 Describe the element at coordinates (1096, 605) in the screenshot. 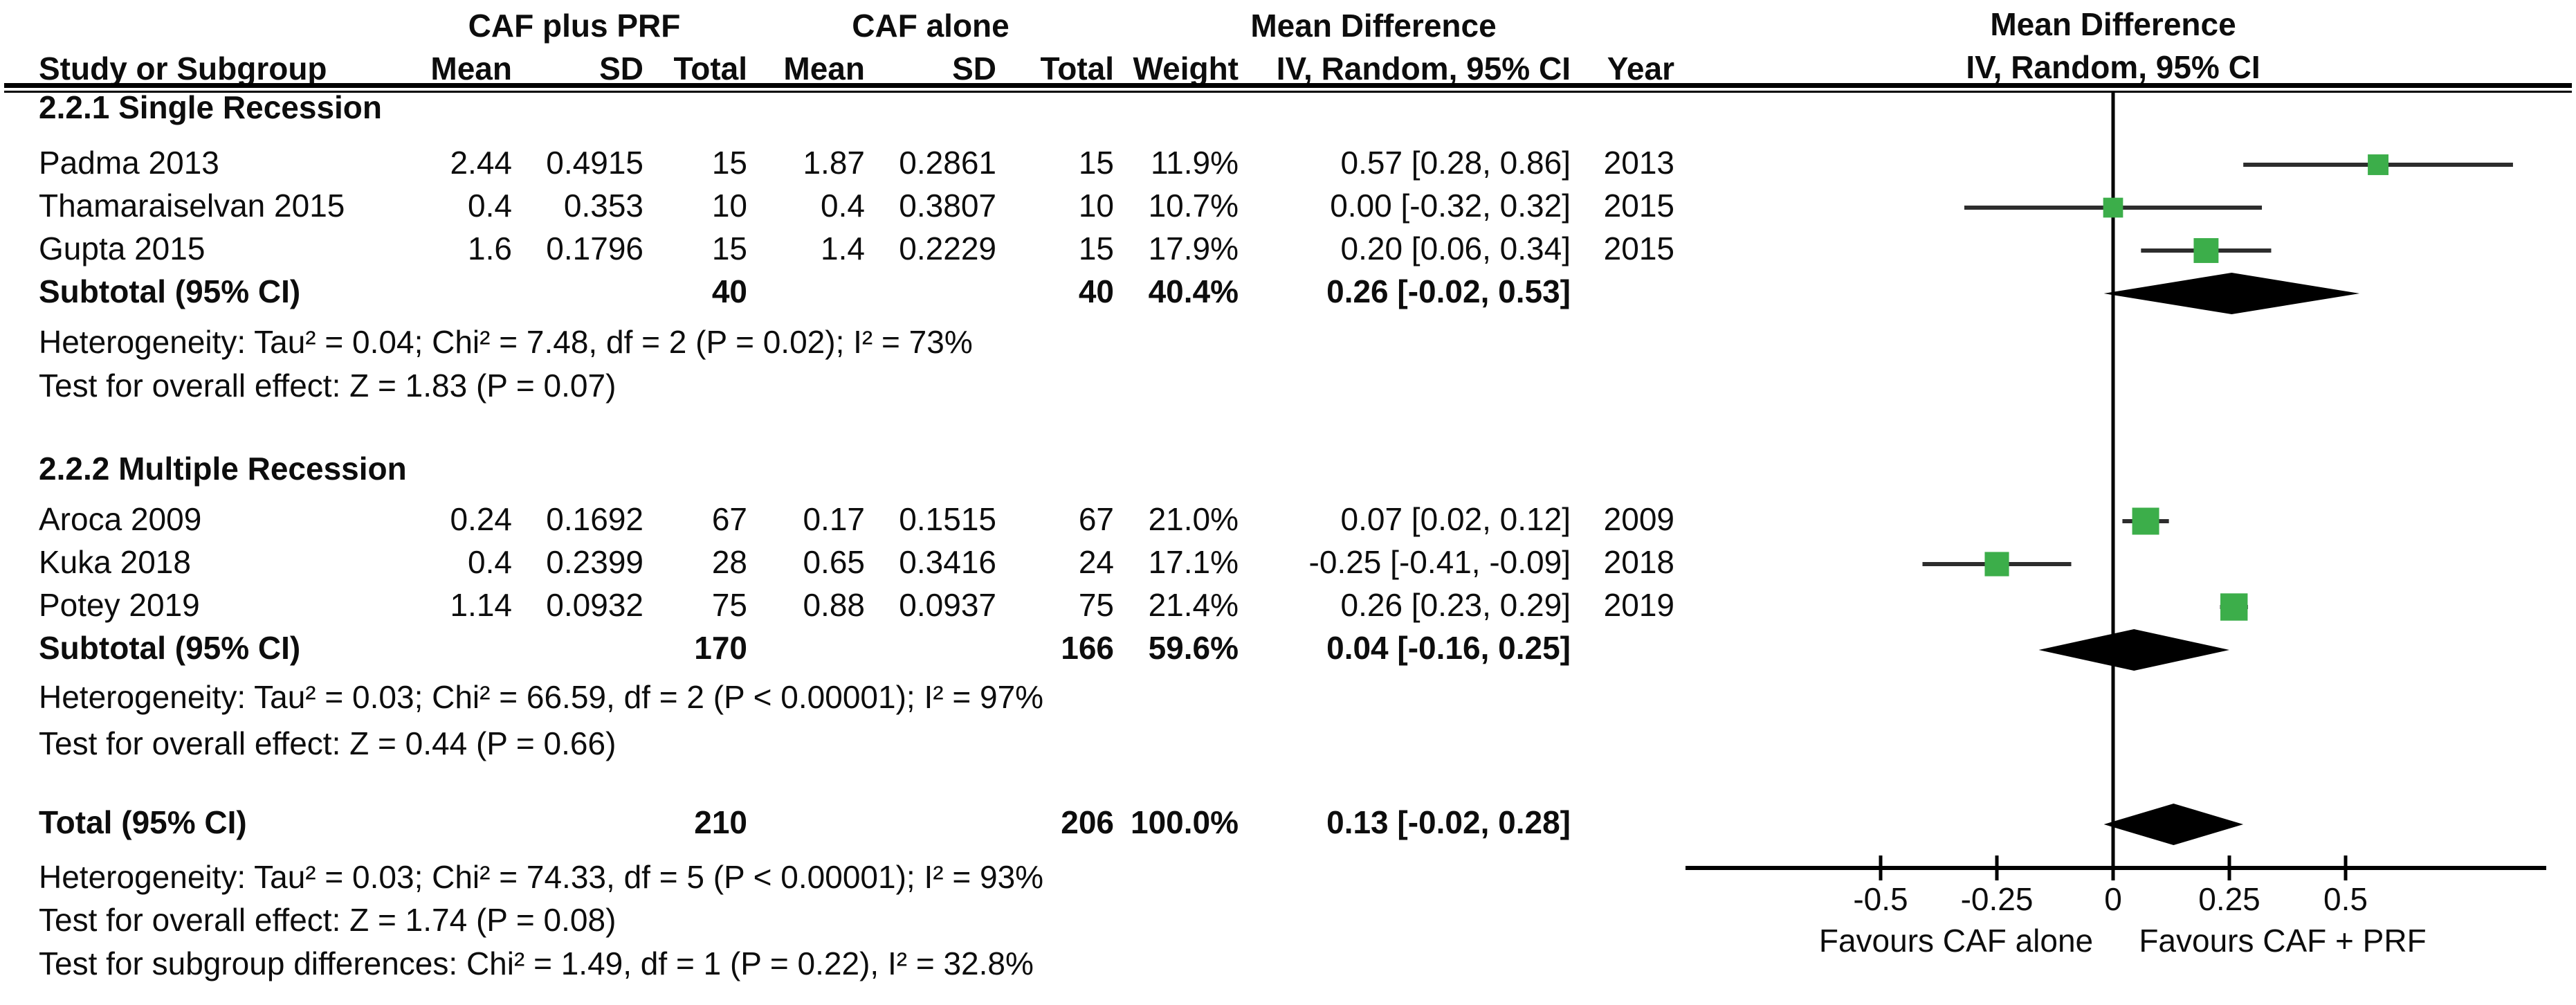

I see `total-control: 75` at that location.